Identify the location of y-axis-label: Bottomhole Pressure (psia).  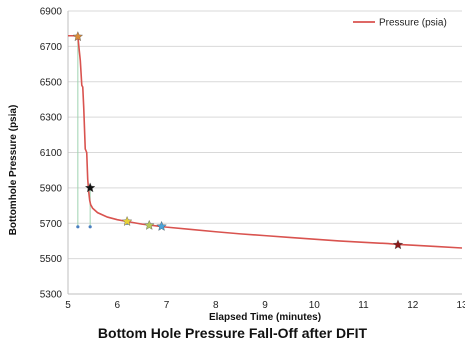
(13, 170).